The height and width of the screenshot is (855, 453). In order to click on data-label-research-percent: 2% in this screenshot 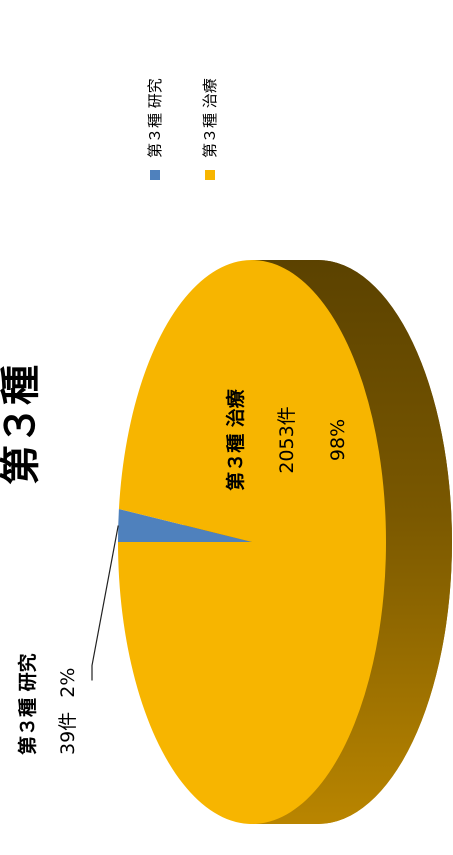, I will do `click(68, 683)`.